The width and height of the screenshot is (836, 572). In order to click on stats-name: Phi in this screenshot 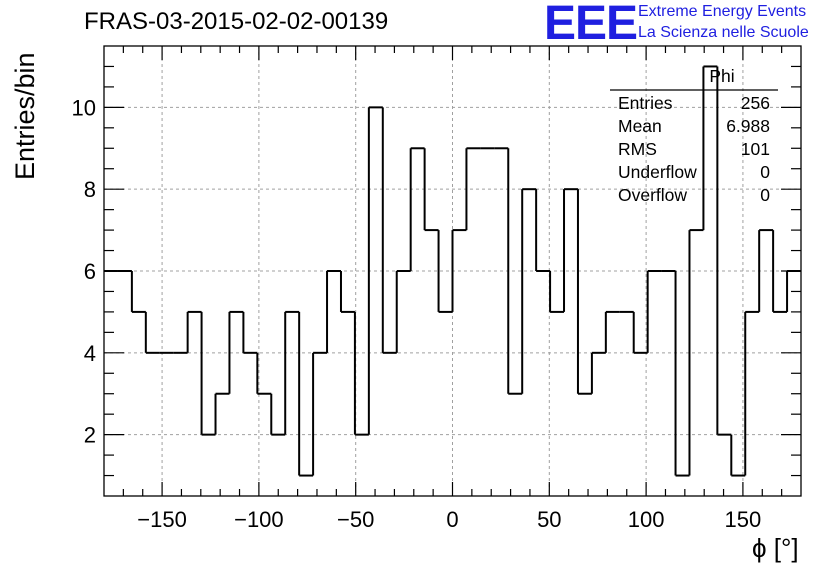, I will do `click(722, 76)`.